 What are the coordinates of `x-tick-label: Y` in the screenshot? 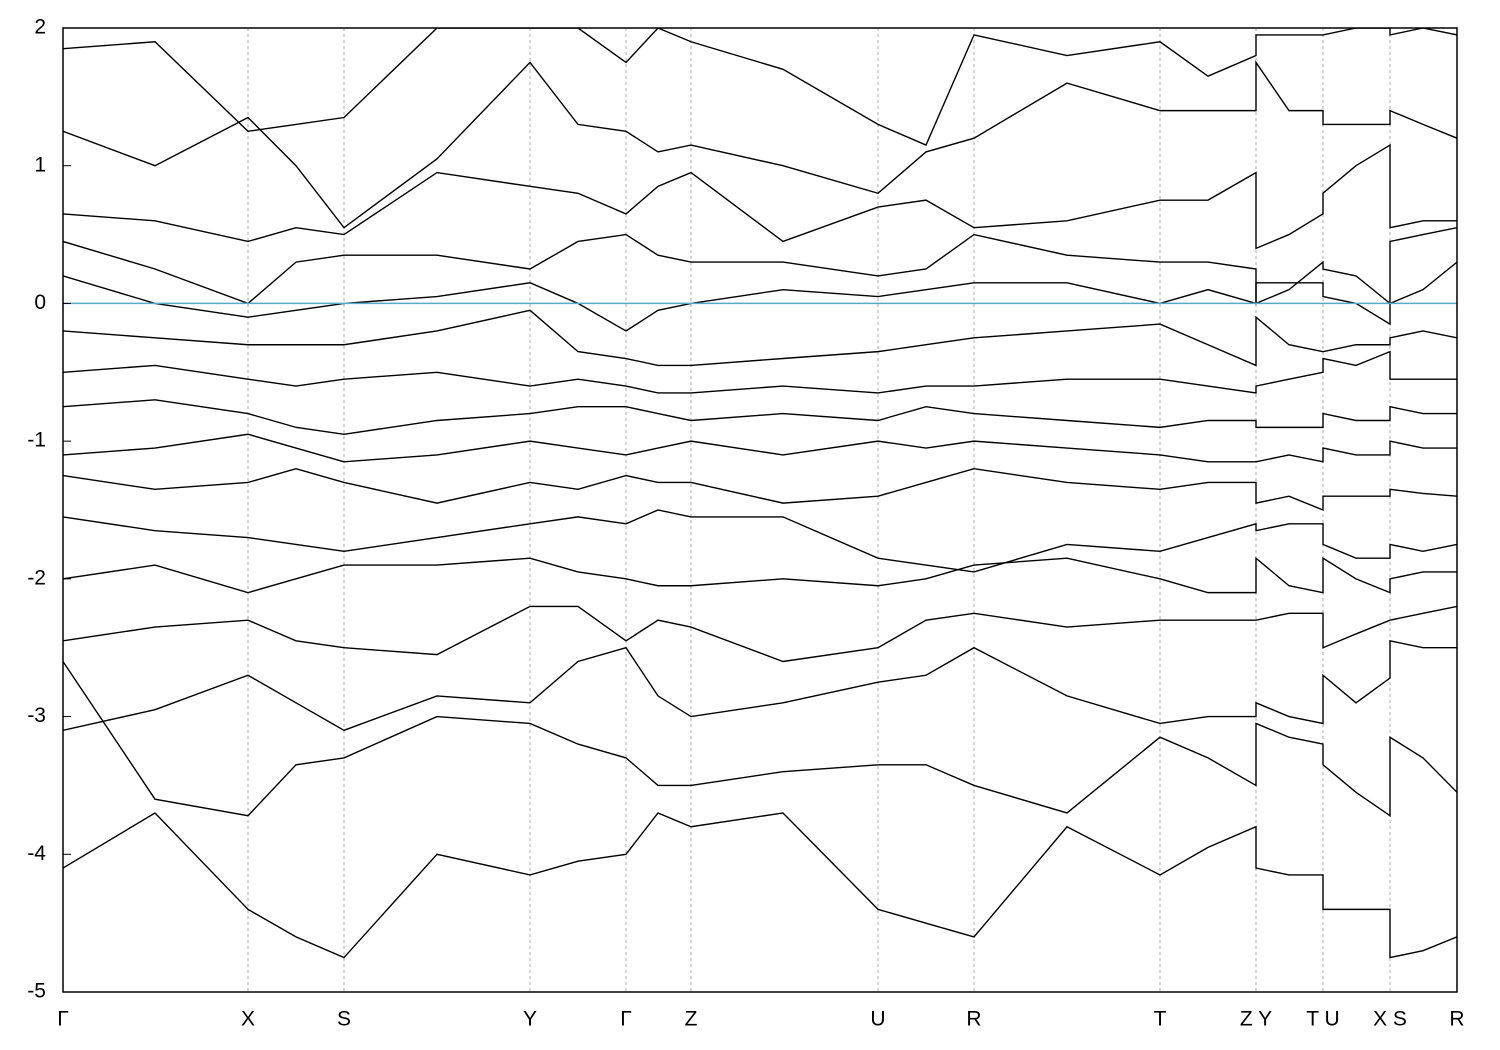 It's located at (530, 1019).